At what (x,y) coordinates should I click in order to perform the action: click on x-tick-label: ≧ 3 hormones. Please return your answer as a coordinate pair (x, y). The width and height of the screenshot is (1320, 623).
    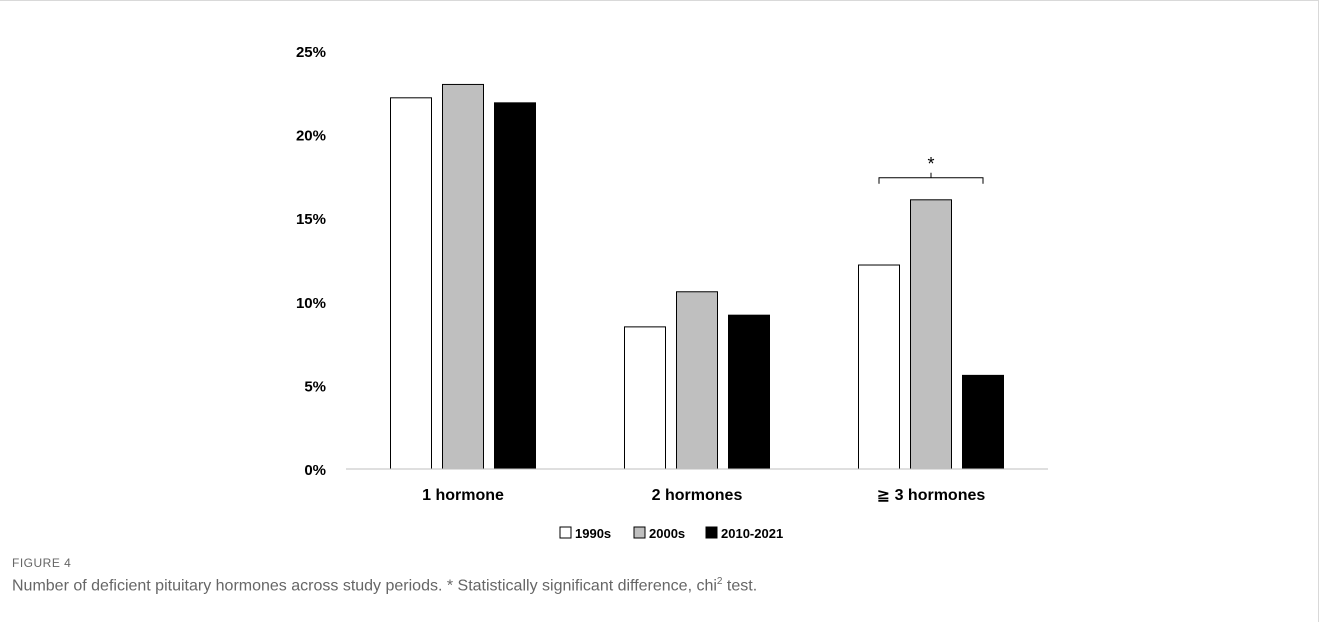
    Looking at the image, I should click on (931, 495).